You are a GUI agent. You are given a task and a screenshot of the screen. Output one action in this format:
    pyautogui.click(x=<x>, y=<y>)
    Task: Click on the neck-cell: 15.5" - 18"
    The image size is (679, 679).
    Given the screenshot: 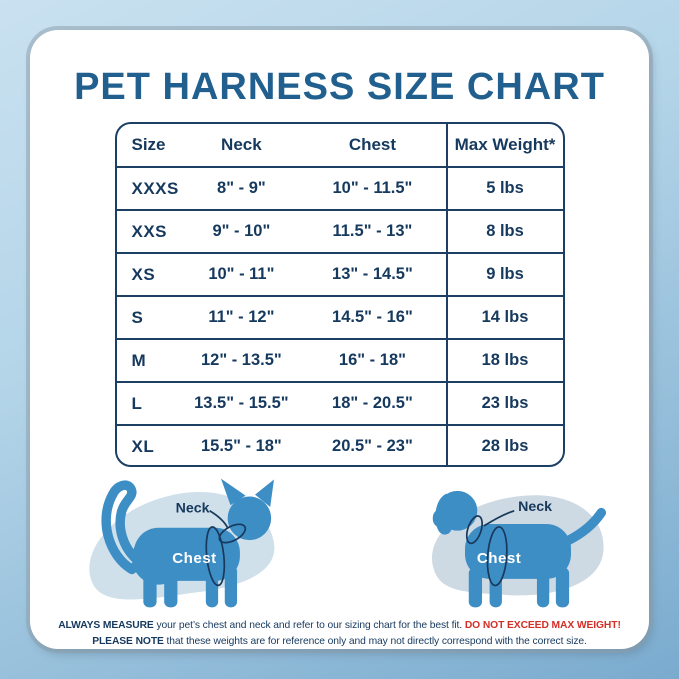 What is the action you would take?
    pyautogui.click(x=241, y=446)
    